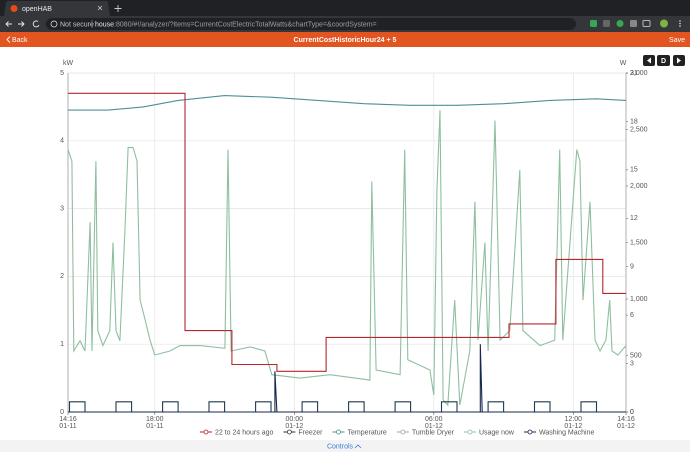 The height and width of the screenshot is (452, 690). I want to click on profile-icon, so click(664, 23).